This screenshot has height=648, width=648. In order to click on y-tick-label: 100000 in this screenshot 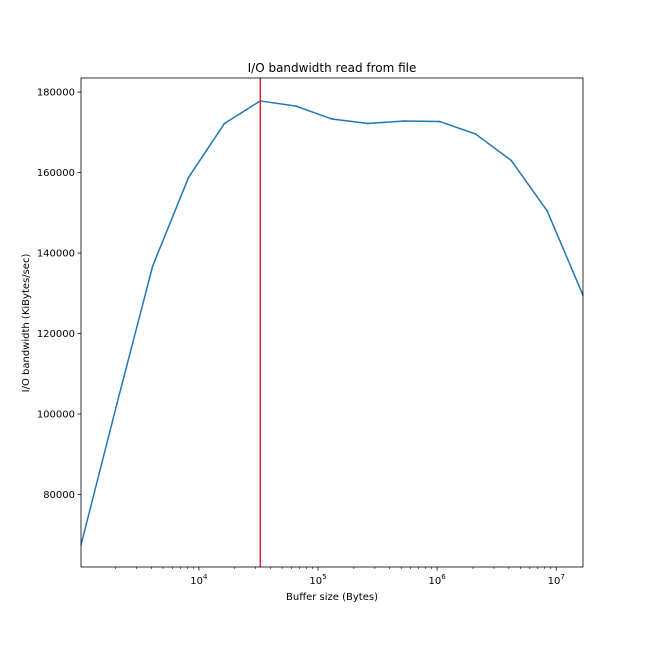, I will do `click(56, 415)`.